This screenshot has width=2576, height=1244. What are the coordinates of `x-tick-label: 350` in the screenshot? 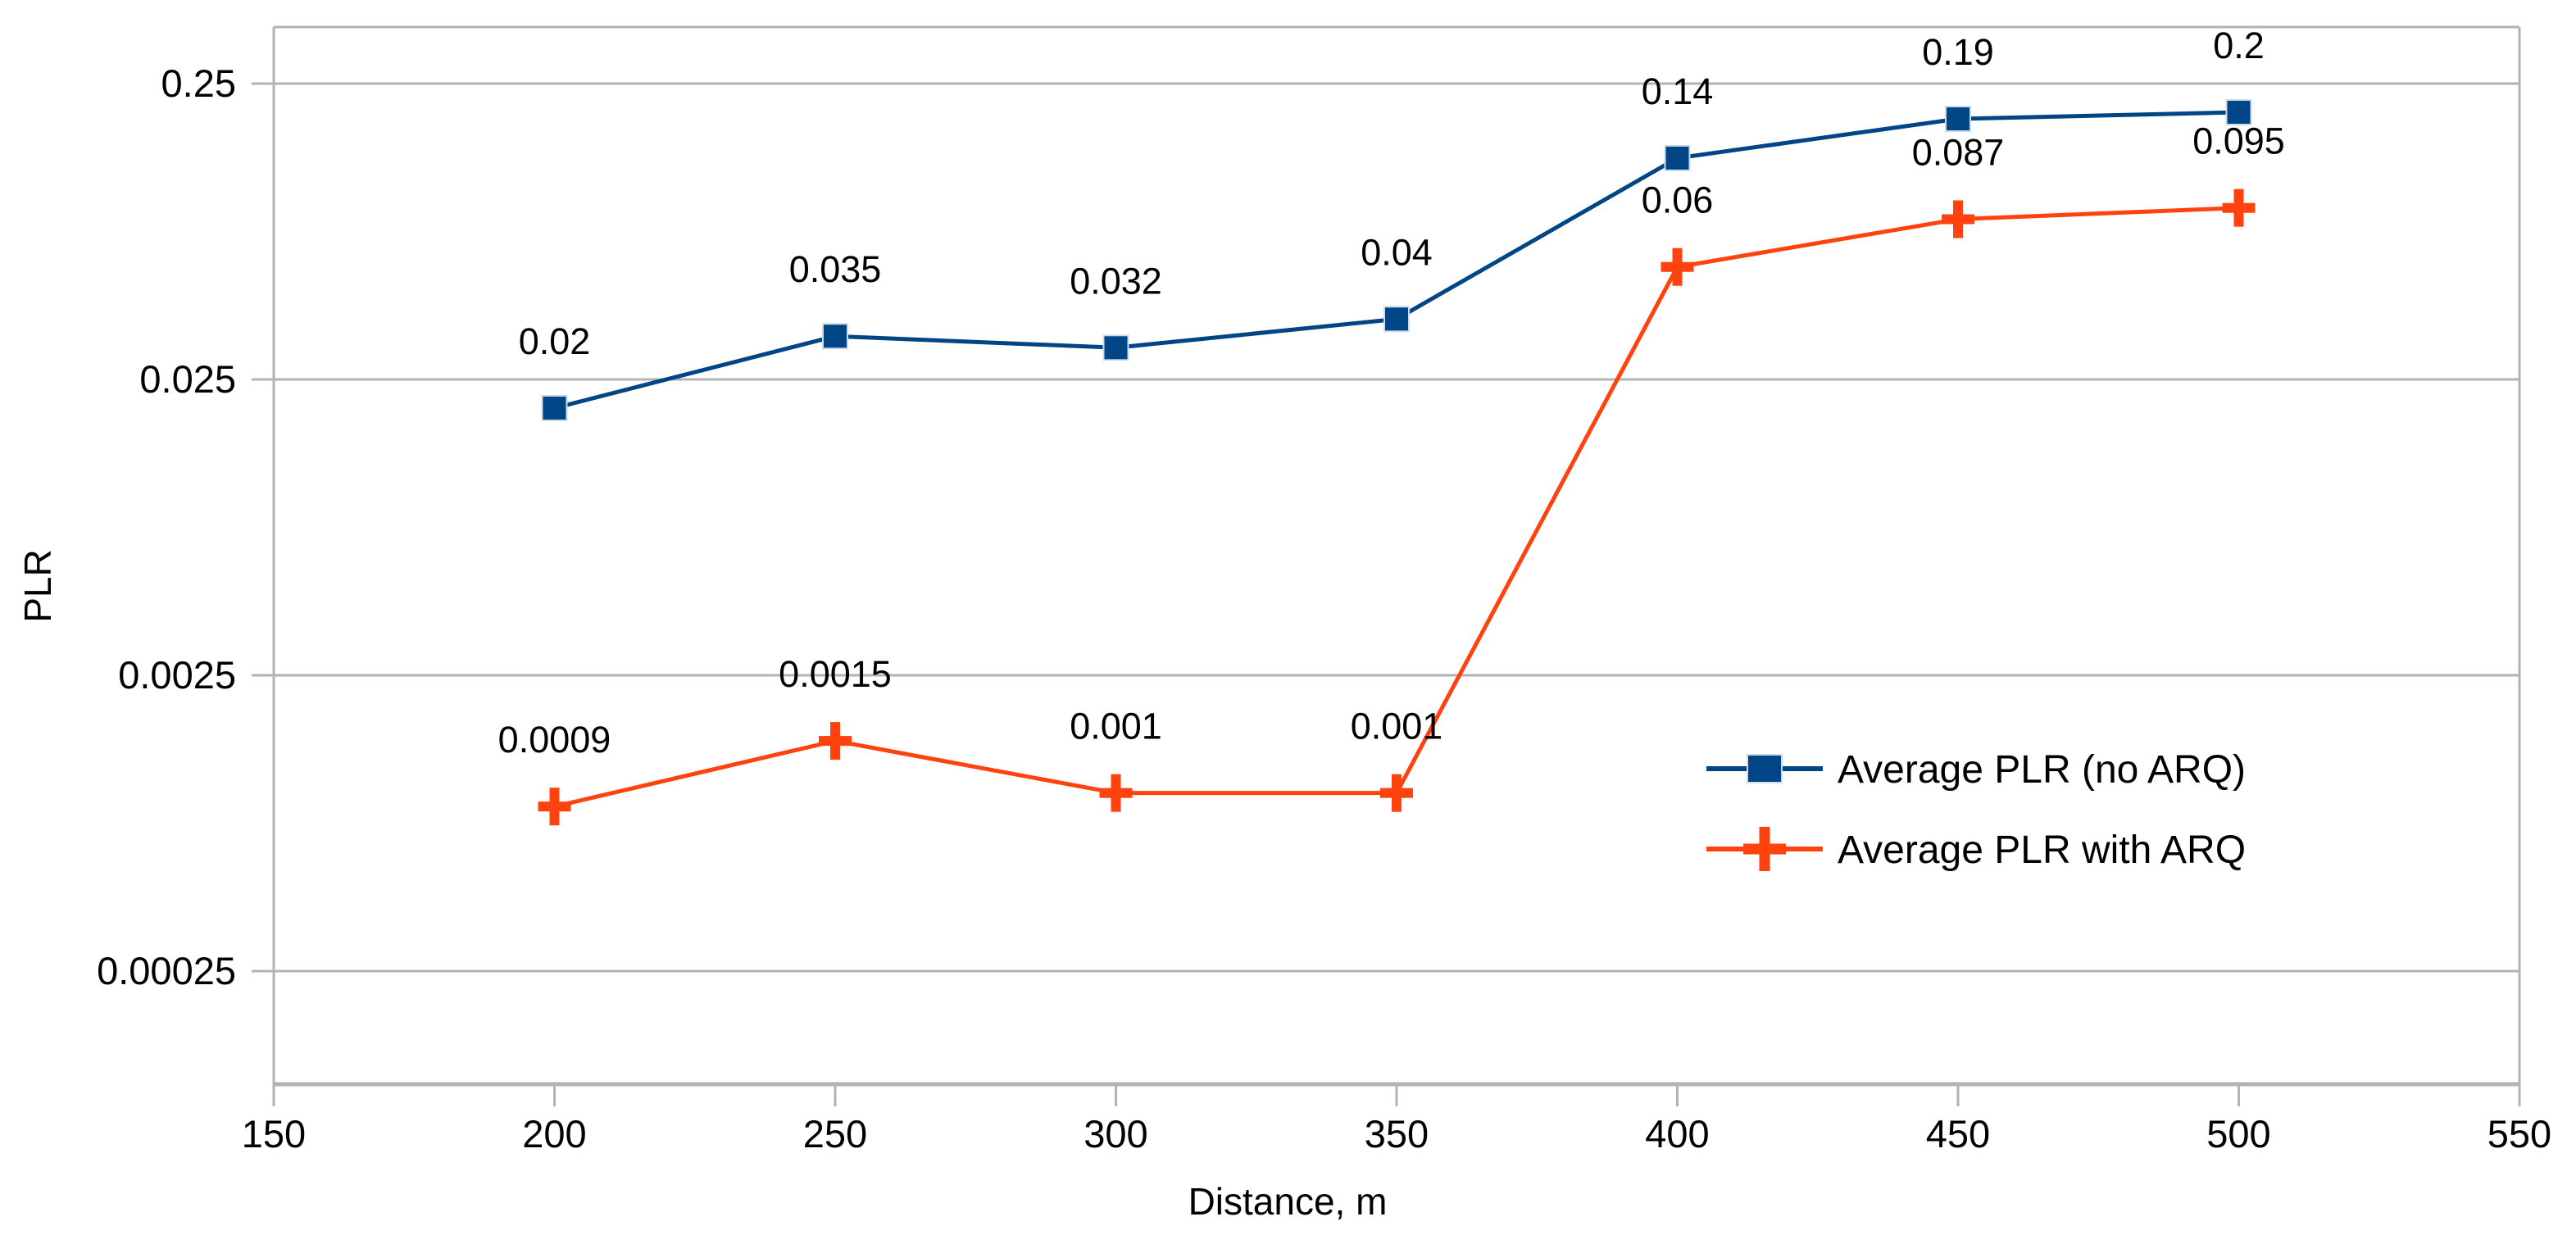 It's located at (1397, 1133).